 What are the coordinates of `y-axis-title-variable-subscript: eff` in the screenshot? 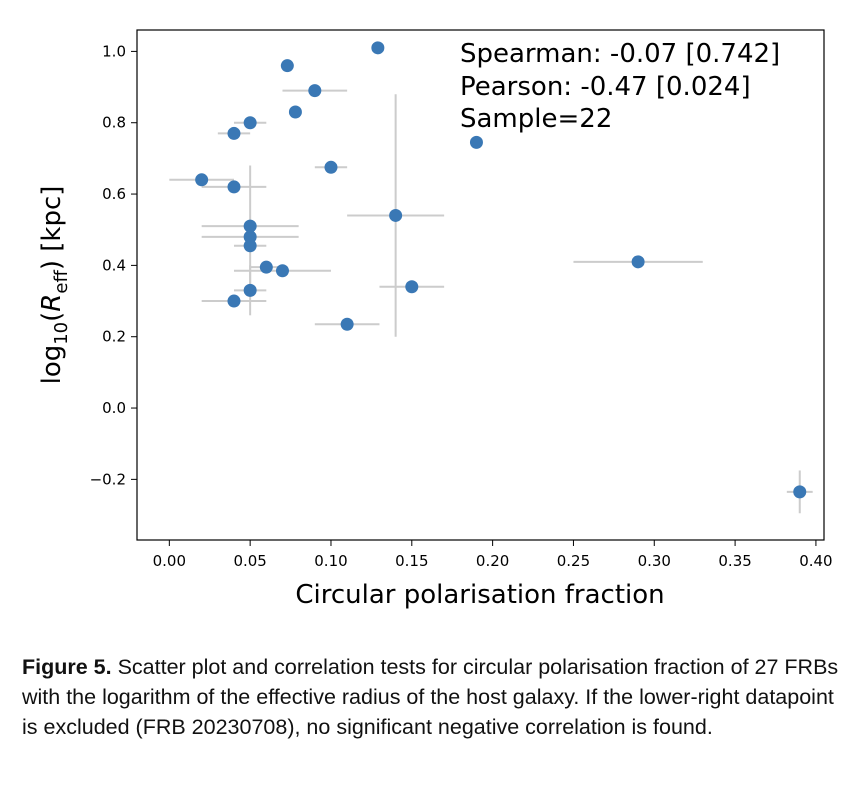 It's located at (61, 282).